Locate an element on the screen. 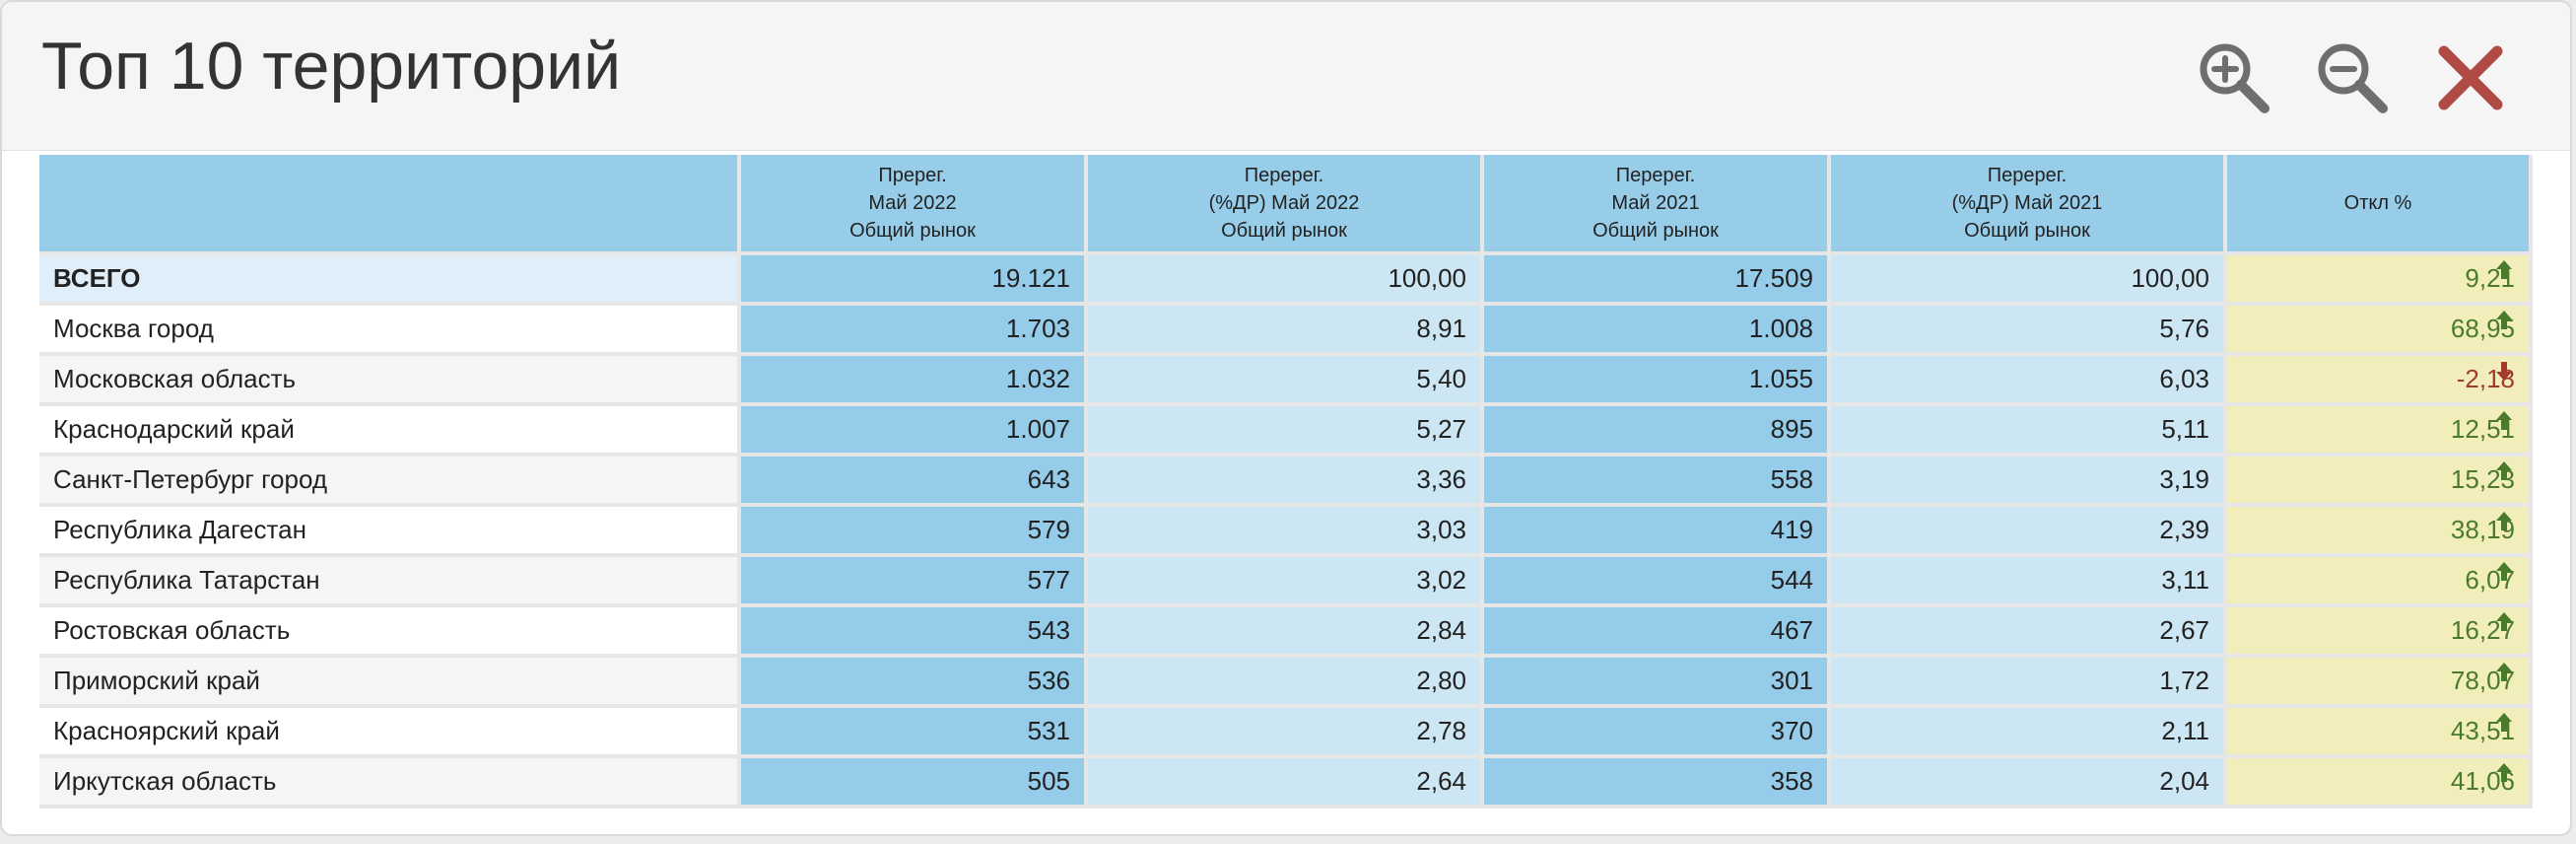 This screenshot has height=844, width=2576. zoom-in-icon is located at coordinates (2235, 78).